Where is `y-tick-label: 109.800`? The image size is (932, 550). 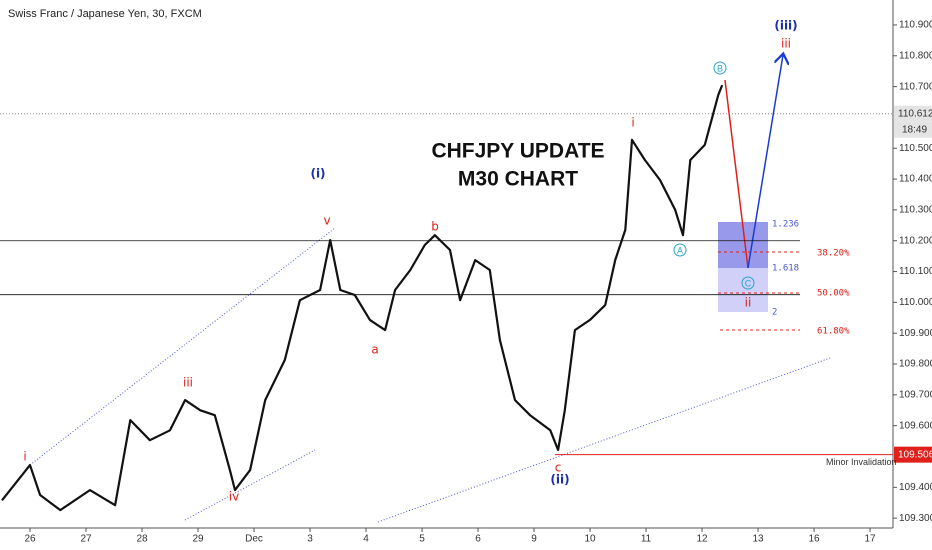 y-tick-label: 109.800 is located at coordinates (915, 364).